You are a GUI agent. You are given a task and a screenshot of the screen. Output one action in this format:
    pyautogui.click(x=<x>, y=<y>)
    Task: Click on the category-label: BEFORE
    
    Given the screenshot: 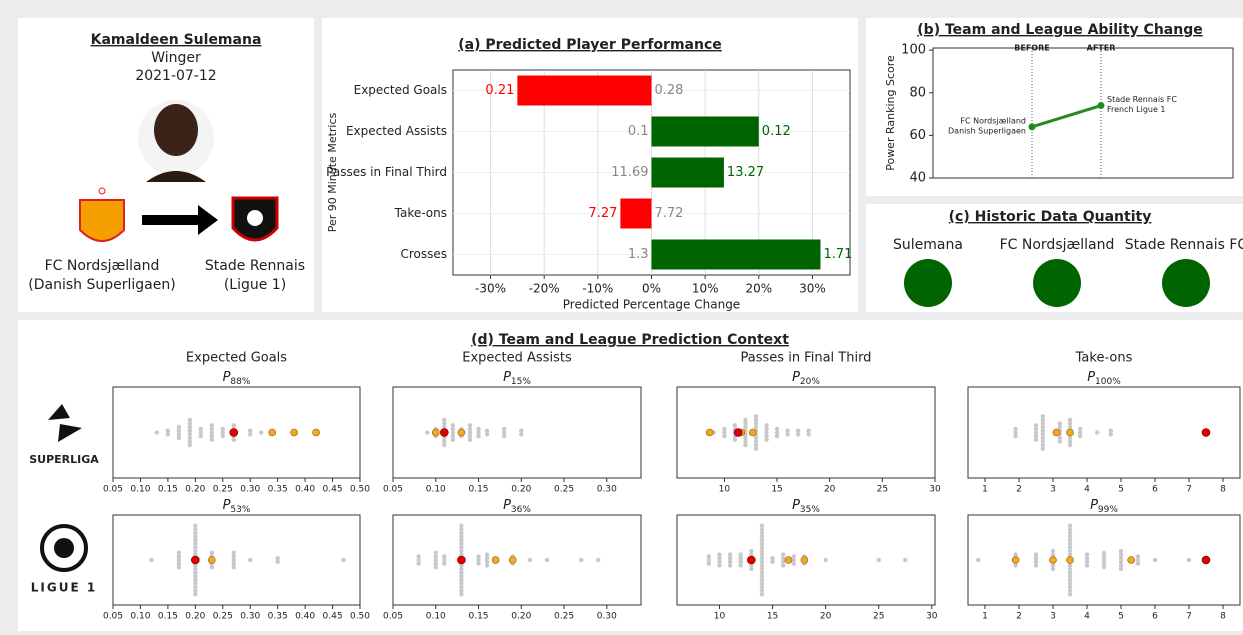 What is the action you would take?
    pyautogui.click(x=1031, y=48)
    